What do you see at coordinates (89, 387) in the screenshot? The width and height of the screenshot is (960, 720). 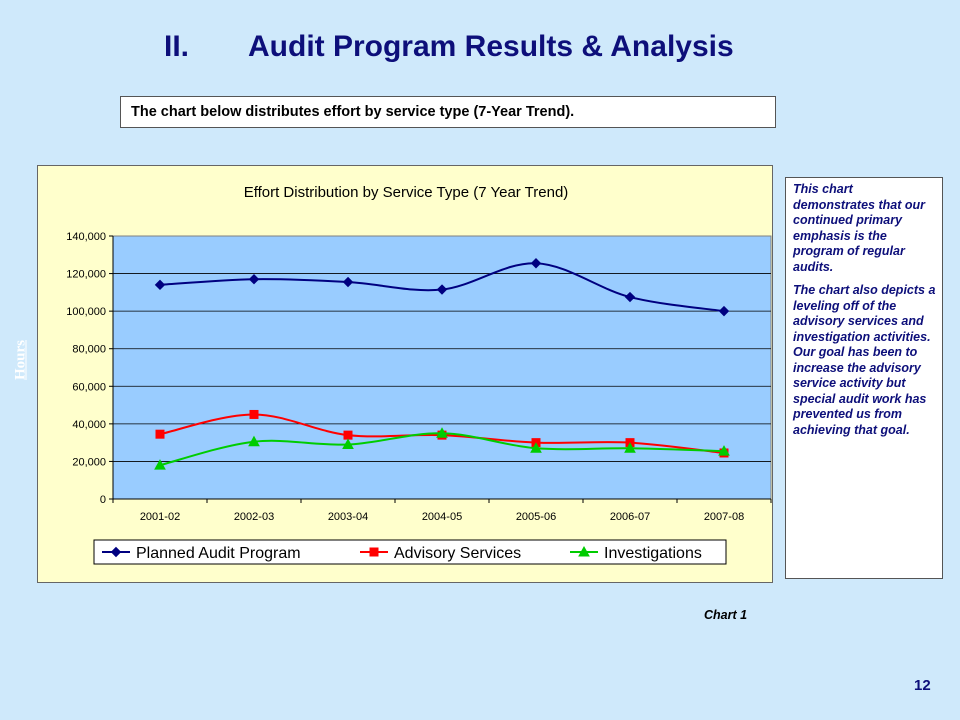 I see `y-tick-label: 60,000` at bounding box center [89, 387].